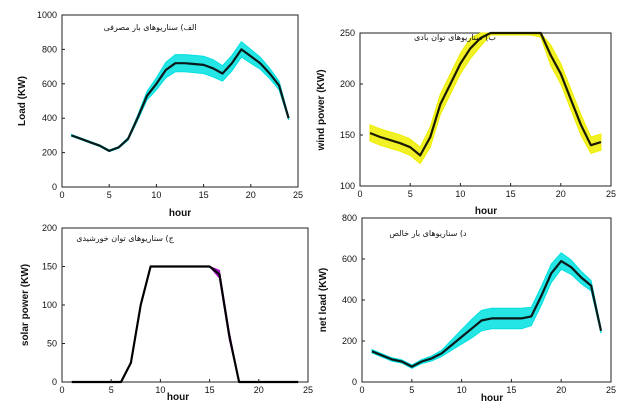 This screenshot has height=403, width=626. I want to click on y-axis-label: Load (KW), so click(22, 101).